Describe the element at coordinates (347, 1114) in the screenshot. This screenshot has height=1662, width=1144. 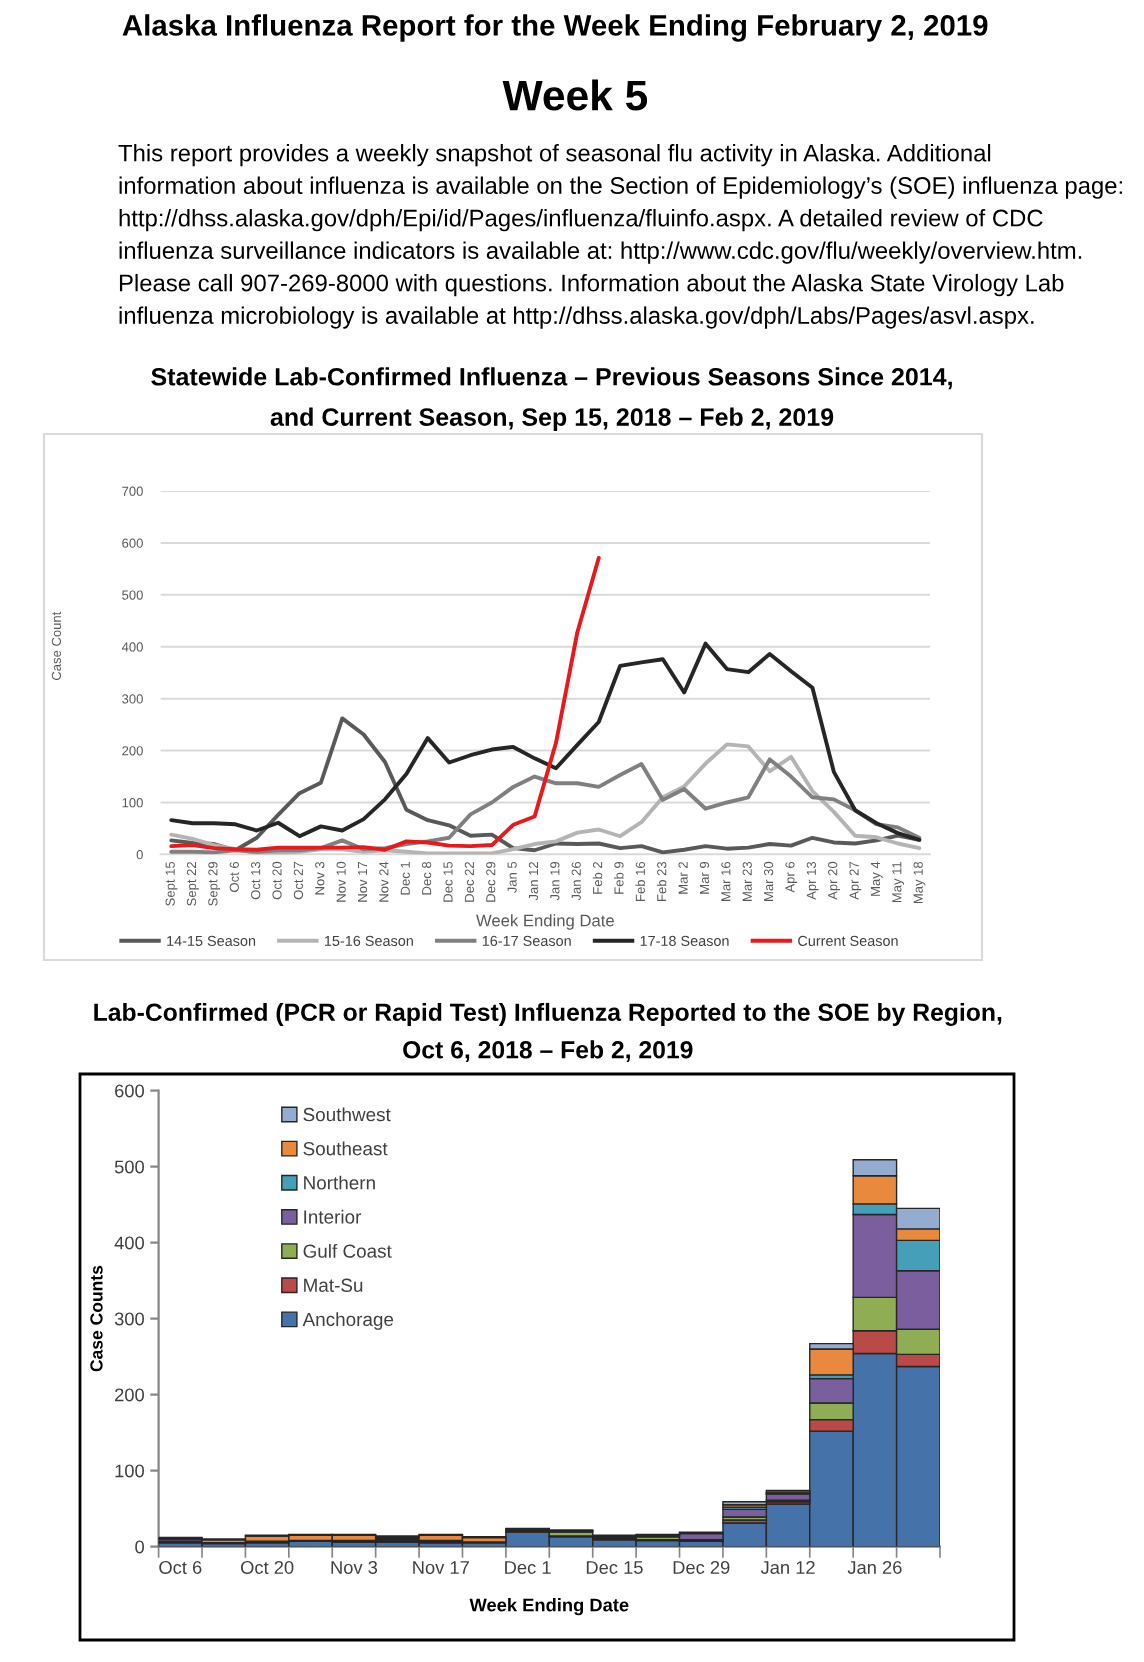
I see `legend-label: Southwest` at that location.